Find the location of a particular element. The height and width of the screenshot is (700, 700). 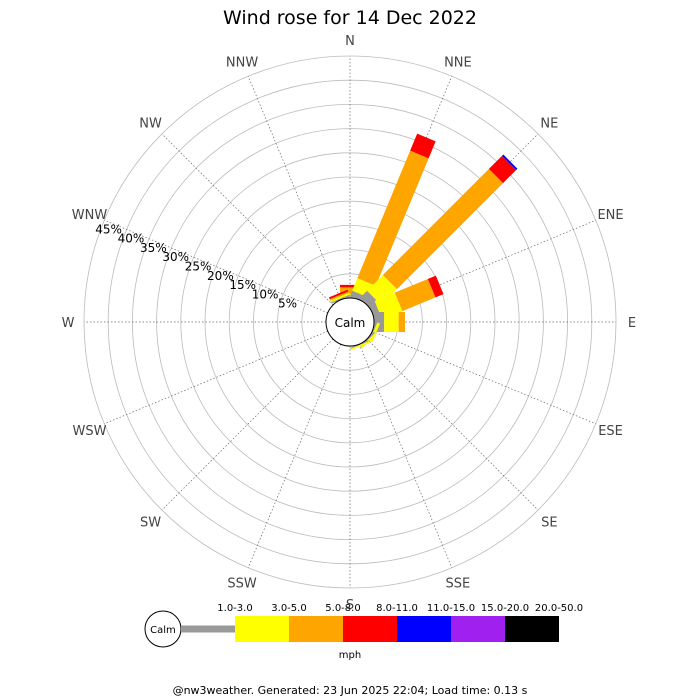

bar-ENE-8.0-11.0 is located at coordinates (435, 286).